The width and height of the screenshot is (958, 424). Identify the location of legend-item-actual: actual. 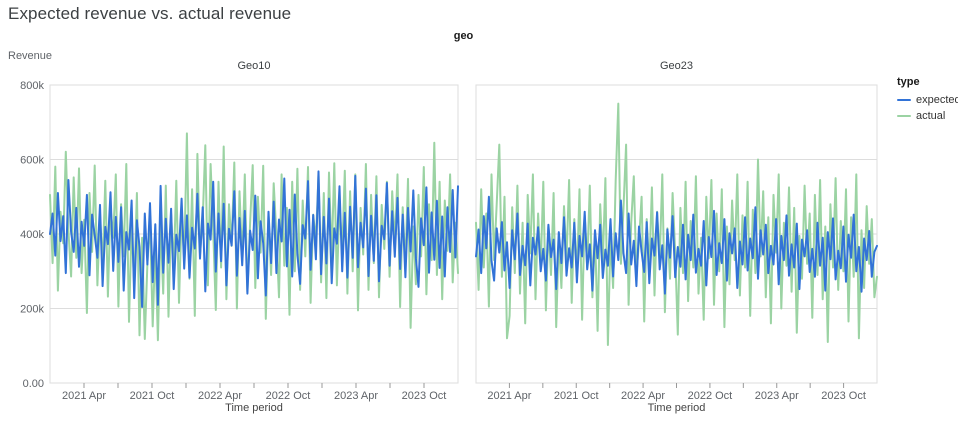
(927, 116).